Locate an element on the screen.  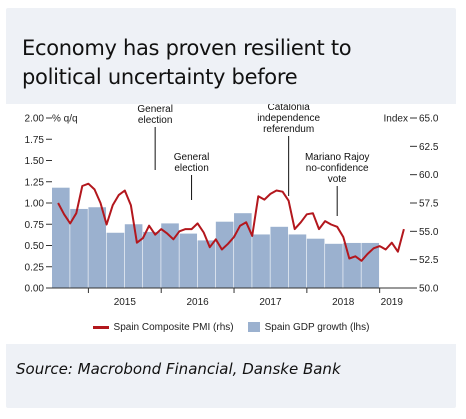
left-tick-label: 1.75 is located at coordinates (35, 140).